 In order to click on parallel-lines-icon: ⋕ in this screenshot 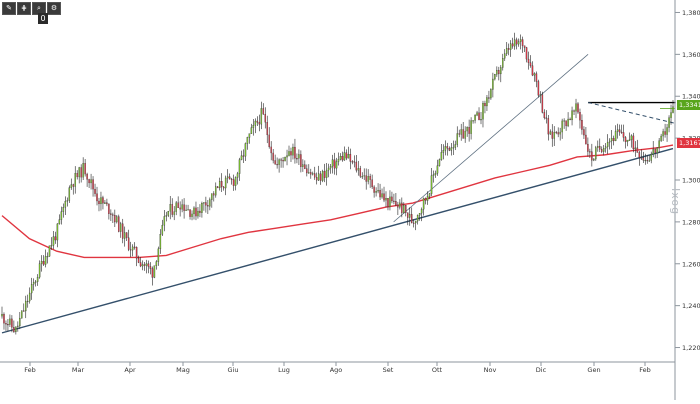, I will do `click(24, 8)`.